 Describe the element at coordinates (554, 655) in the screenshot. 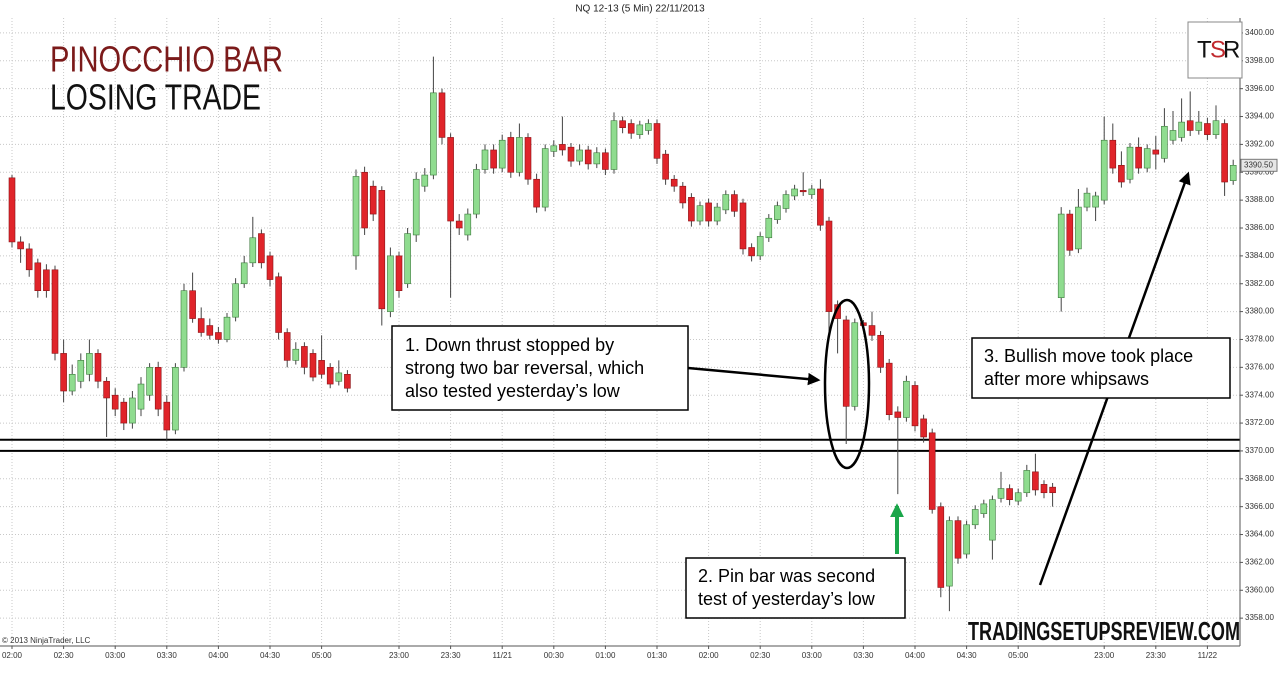

I see `x-tick-label: 00:30` at that location.